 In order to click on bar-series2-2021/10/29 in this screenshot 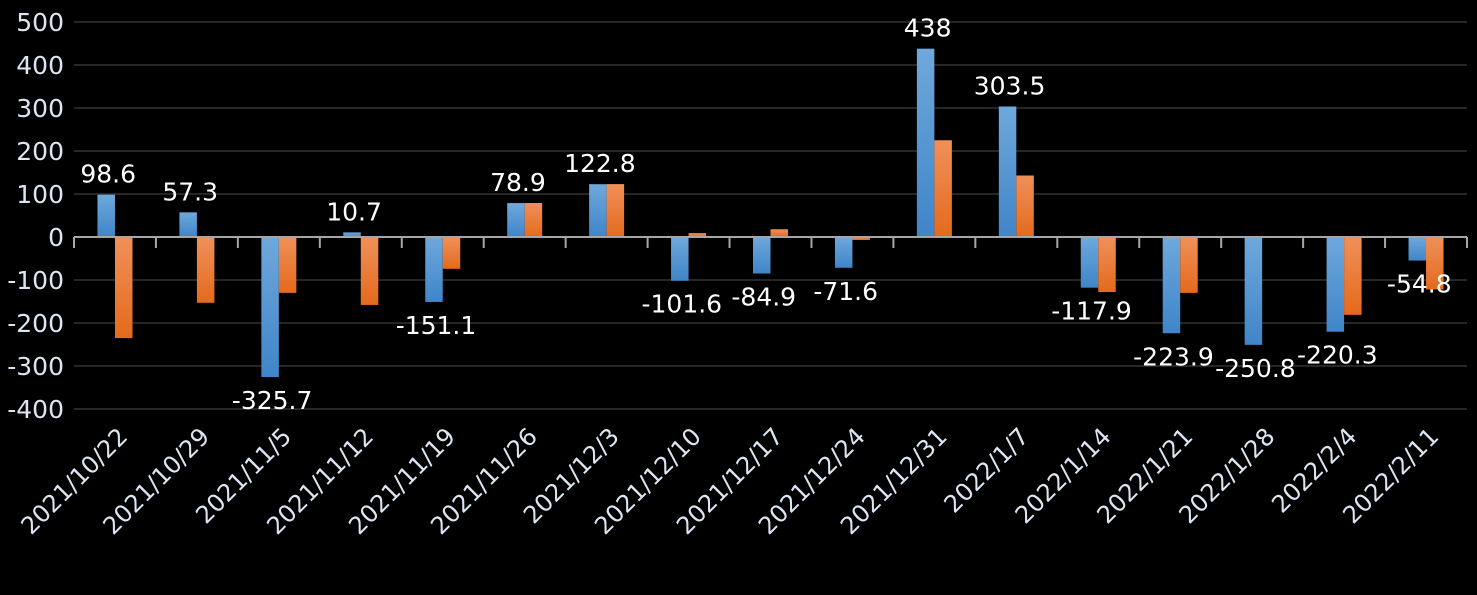, I will do `click(205, 270)`.